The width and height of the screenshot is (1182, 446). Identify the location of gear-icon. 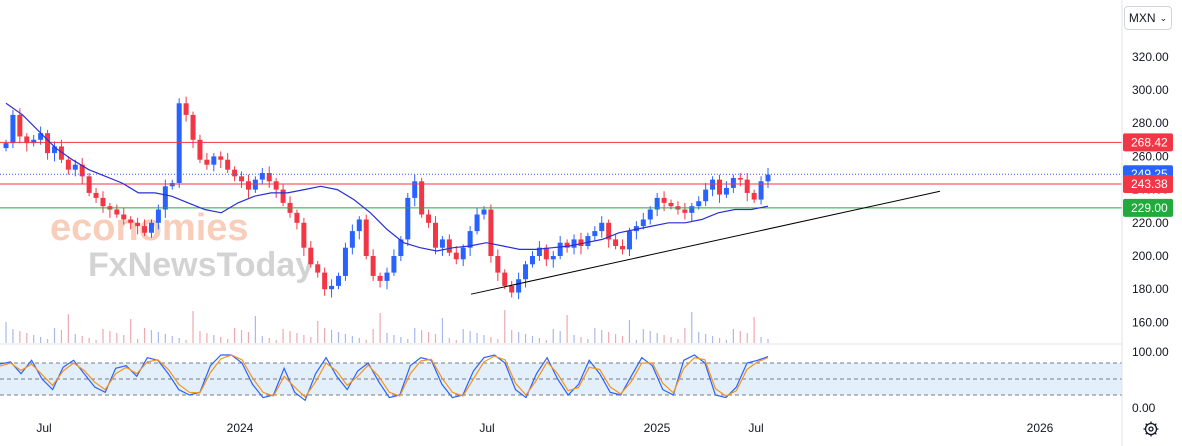
(1151, 429).